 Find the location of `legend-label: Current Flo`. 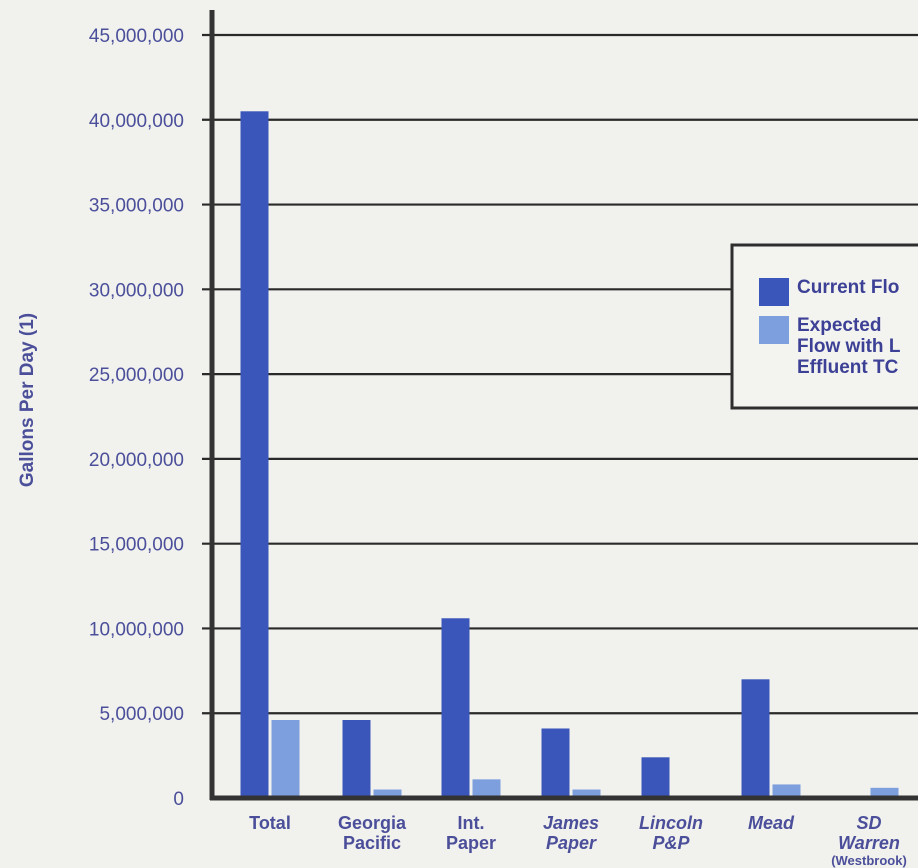

legend-label: Current Flo is located at coordinates (848, 287).